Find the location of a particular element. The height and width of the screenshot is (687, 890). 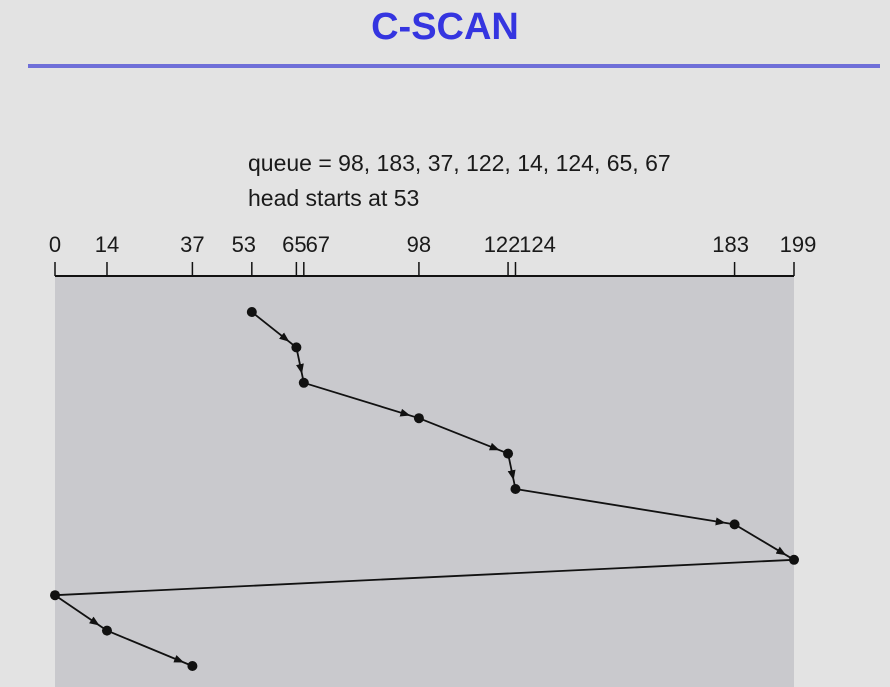

tick-label: 65 is located at coordinates (294, 244).